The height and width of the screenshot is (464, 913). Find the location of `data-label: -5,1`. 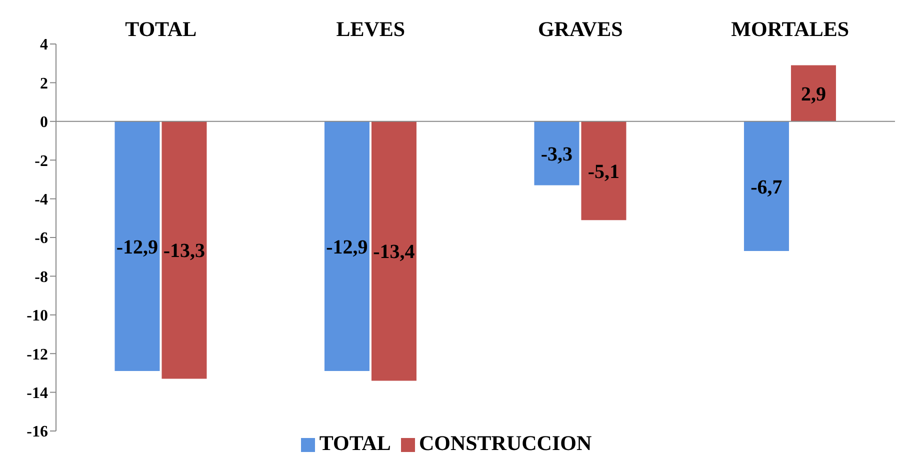

data-label: -5,1 is located at coordinates (604, 171).